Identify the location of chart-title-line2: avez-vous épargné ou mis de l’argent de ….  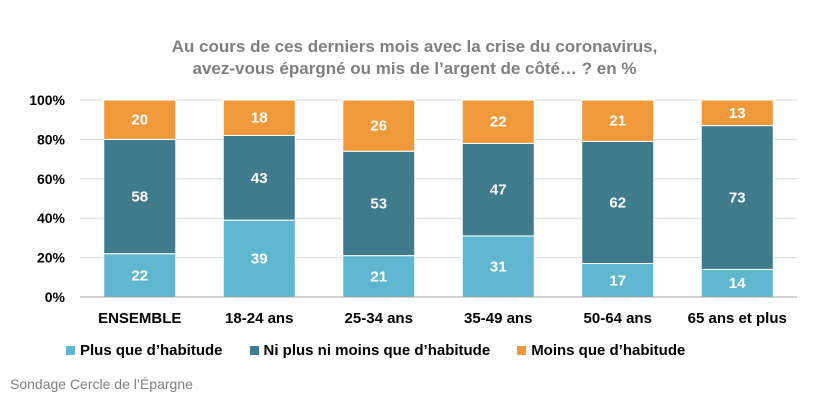
(414, 68).